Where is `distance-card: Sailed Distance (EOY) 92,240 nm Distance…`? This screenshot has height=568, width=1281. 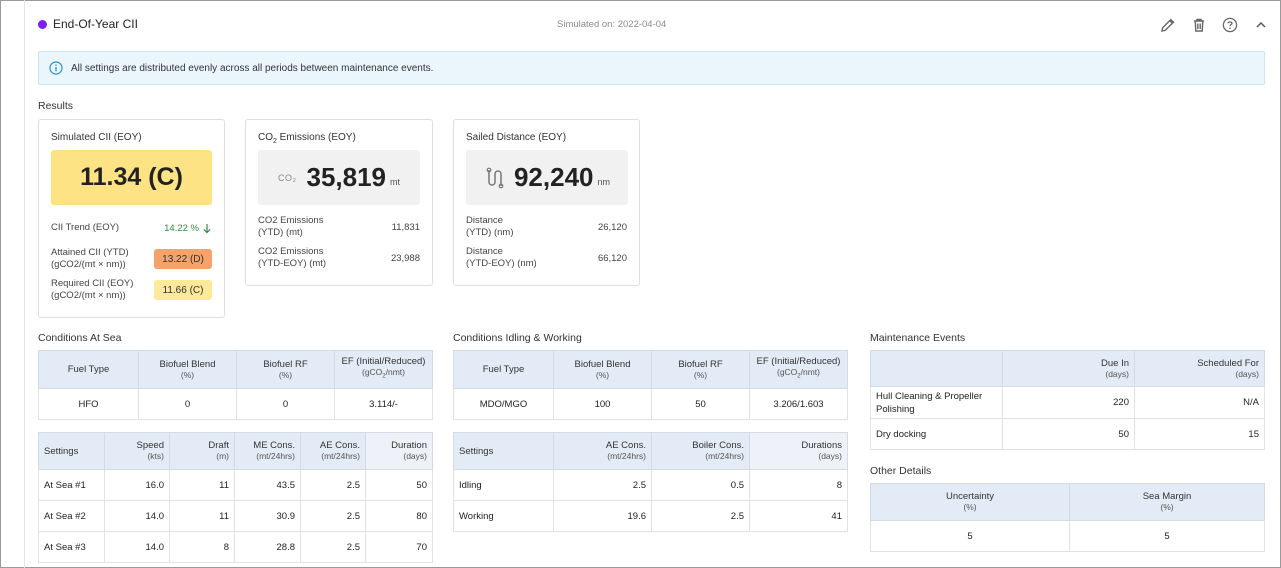
distance-card: Sailed Distance (EOY) 92,240 nm Distance… is located at coordinates (546, 202).